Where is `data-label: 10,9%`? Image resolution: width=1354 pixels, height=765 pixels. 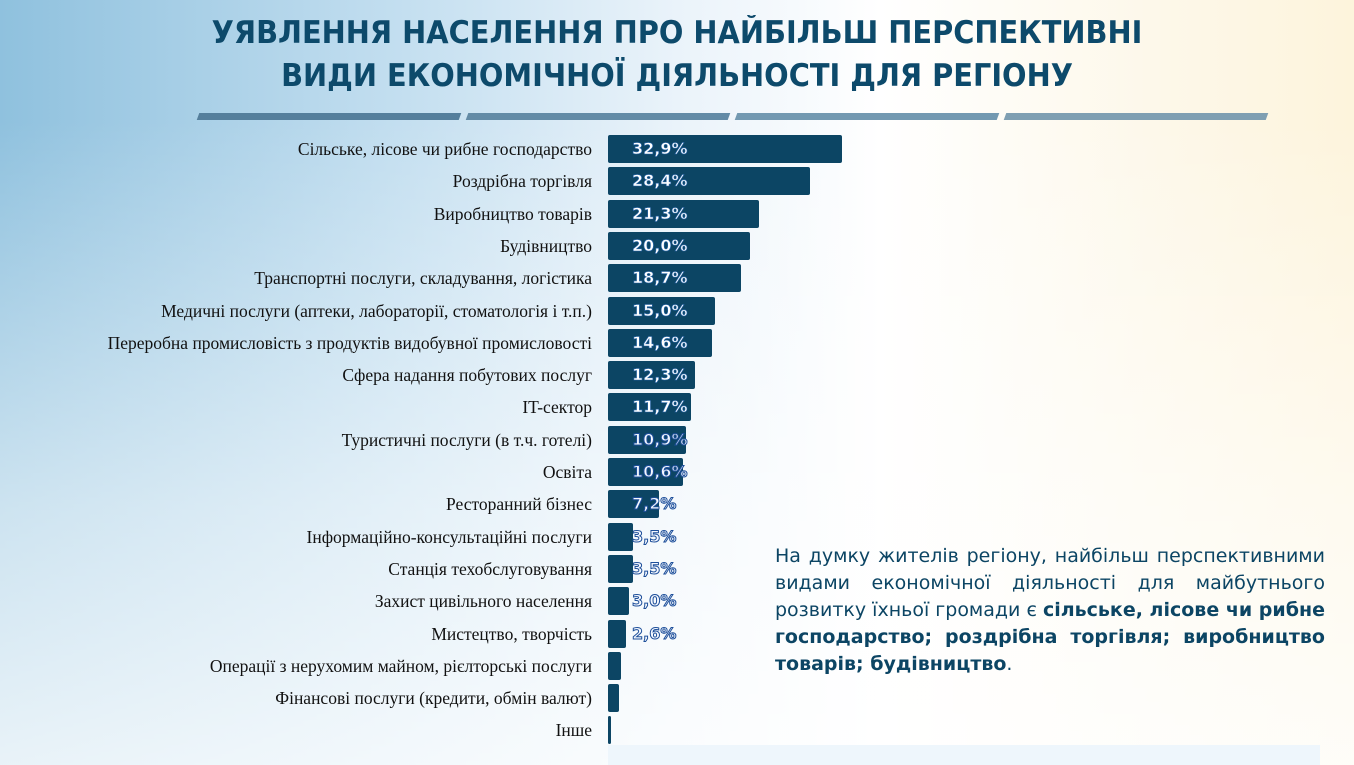 data-label: 10,9% is located at coordinates (660, 439).